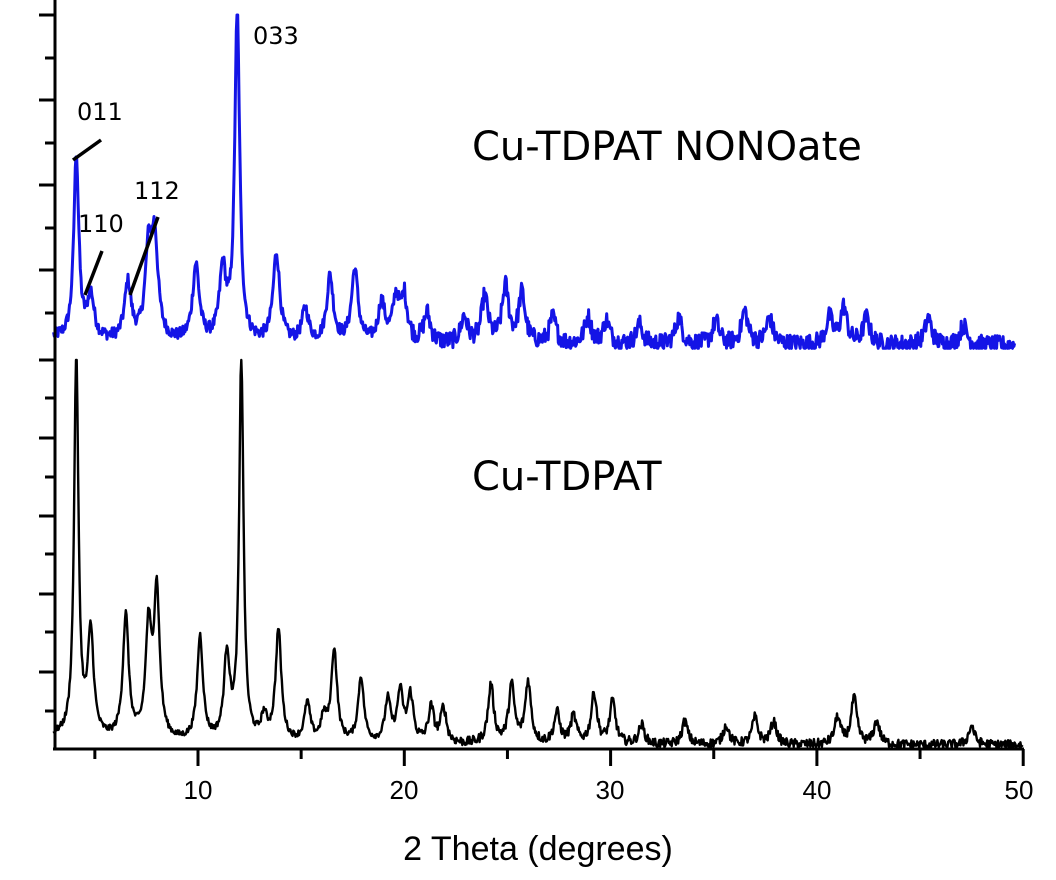 This screenshot has width=1056, height=880. What do you see at coordinates (185, 159) in the screenshot?
I see `hkl-annotations: 011 110 112 033` at bounding box center [185, 159].